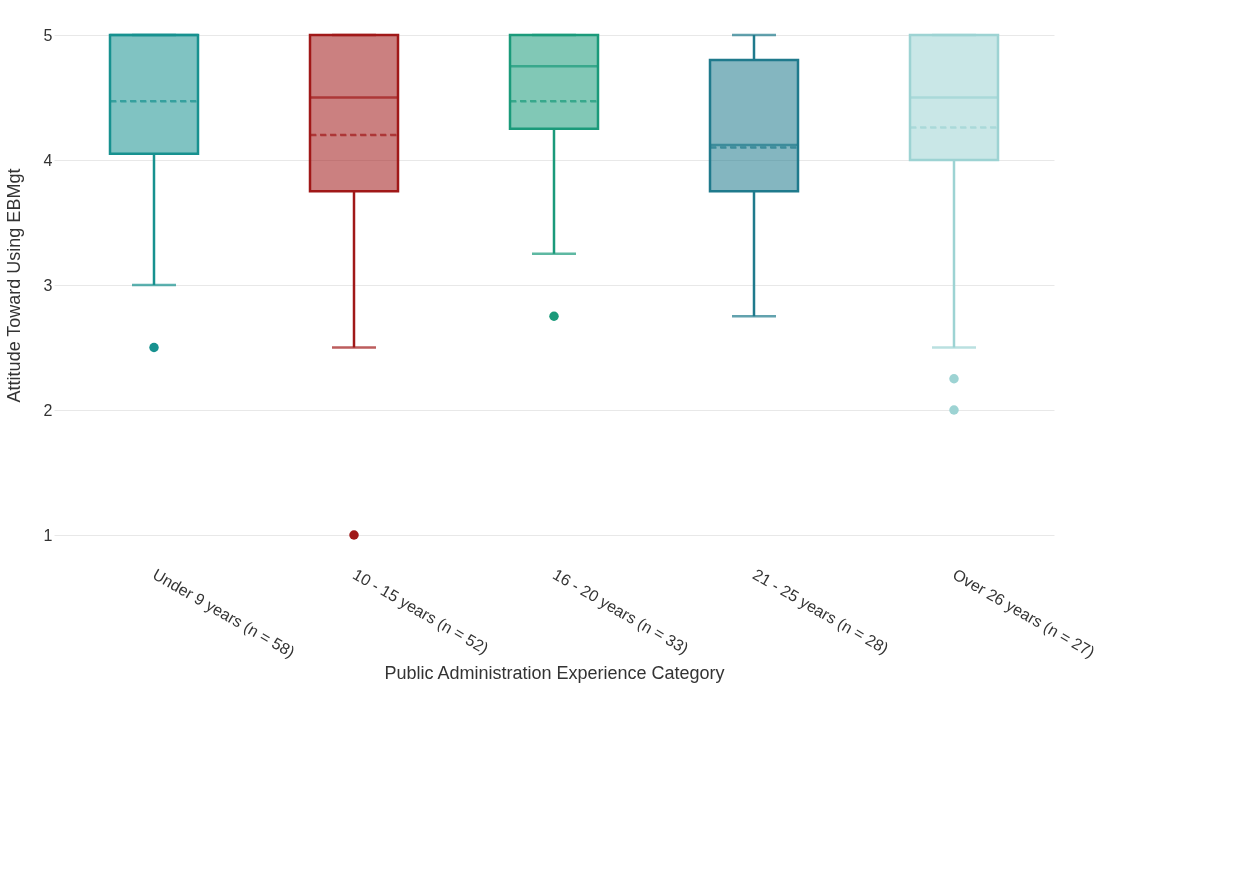 The height and width of the screenshot is (878, 1259). I want to click on y-tick-label: 3, so click(48, 285).